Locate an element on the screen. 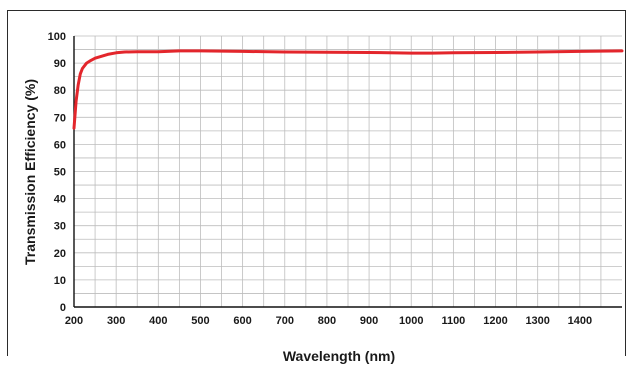 This screenshot has height=369, width=639. x-tick-label: 1400 is located at coordinates (580, 321).